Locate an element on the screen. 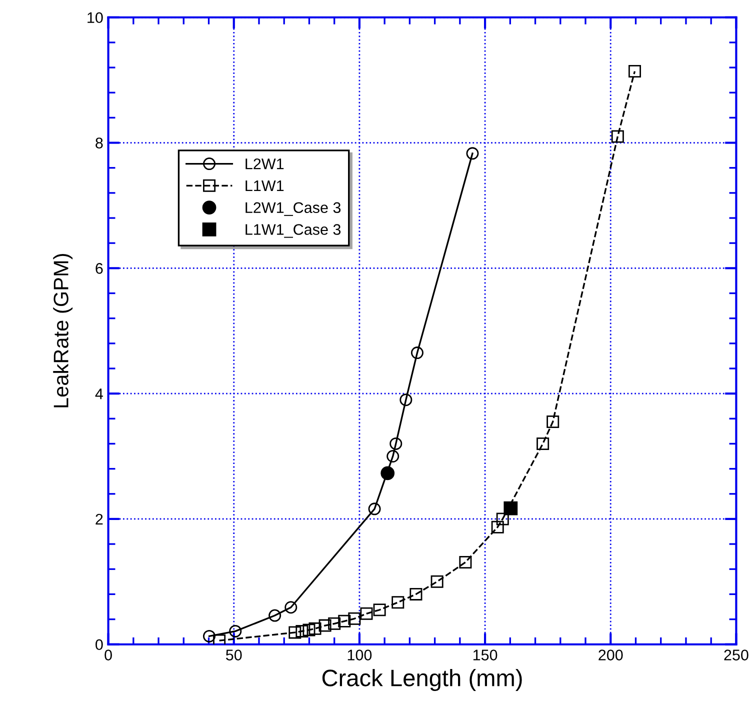 Image resolution: width=752 pixels, height=724 pixels. x-axis-title: Crack Length (mm) is located at coordinates (422, 680).